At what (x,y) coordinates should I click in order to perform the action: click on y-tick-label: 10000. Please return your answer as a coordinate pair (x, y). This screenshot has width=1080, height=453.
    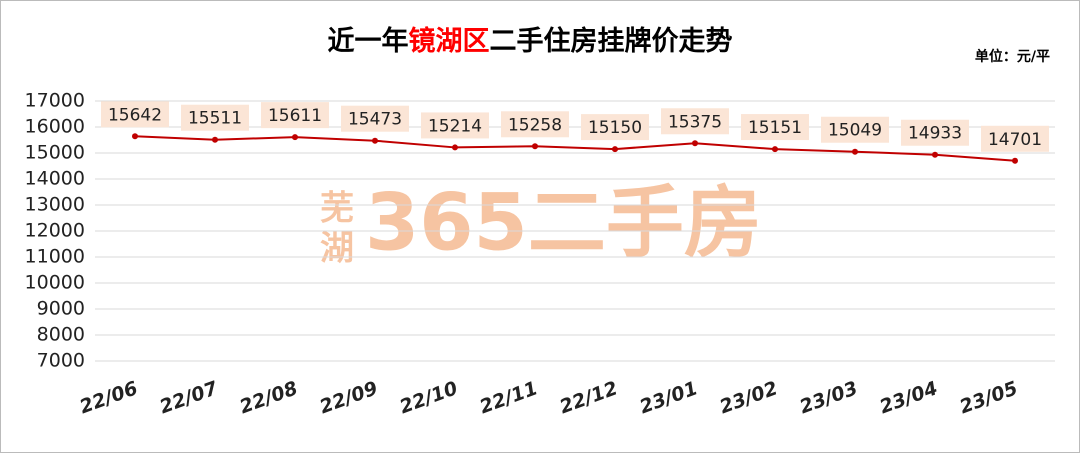
    Looking at the image, I should click on (55, 283).